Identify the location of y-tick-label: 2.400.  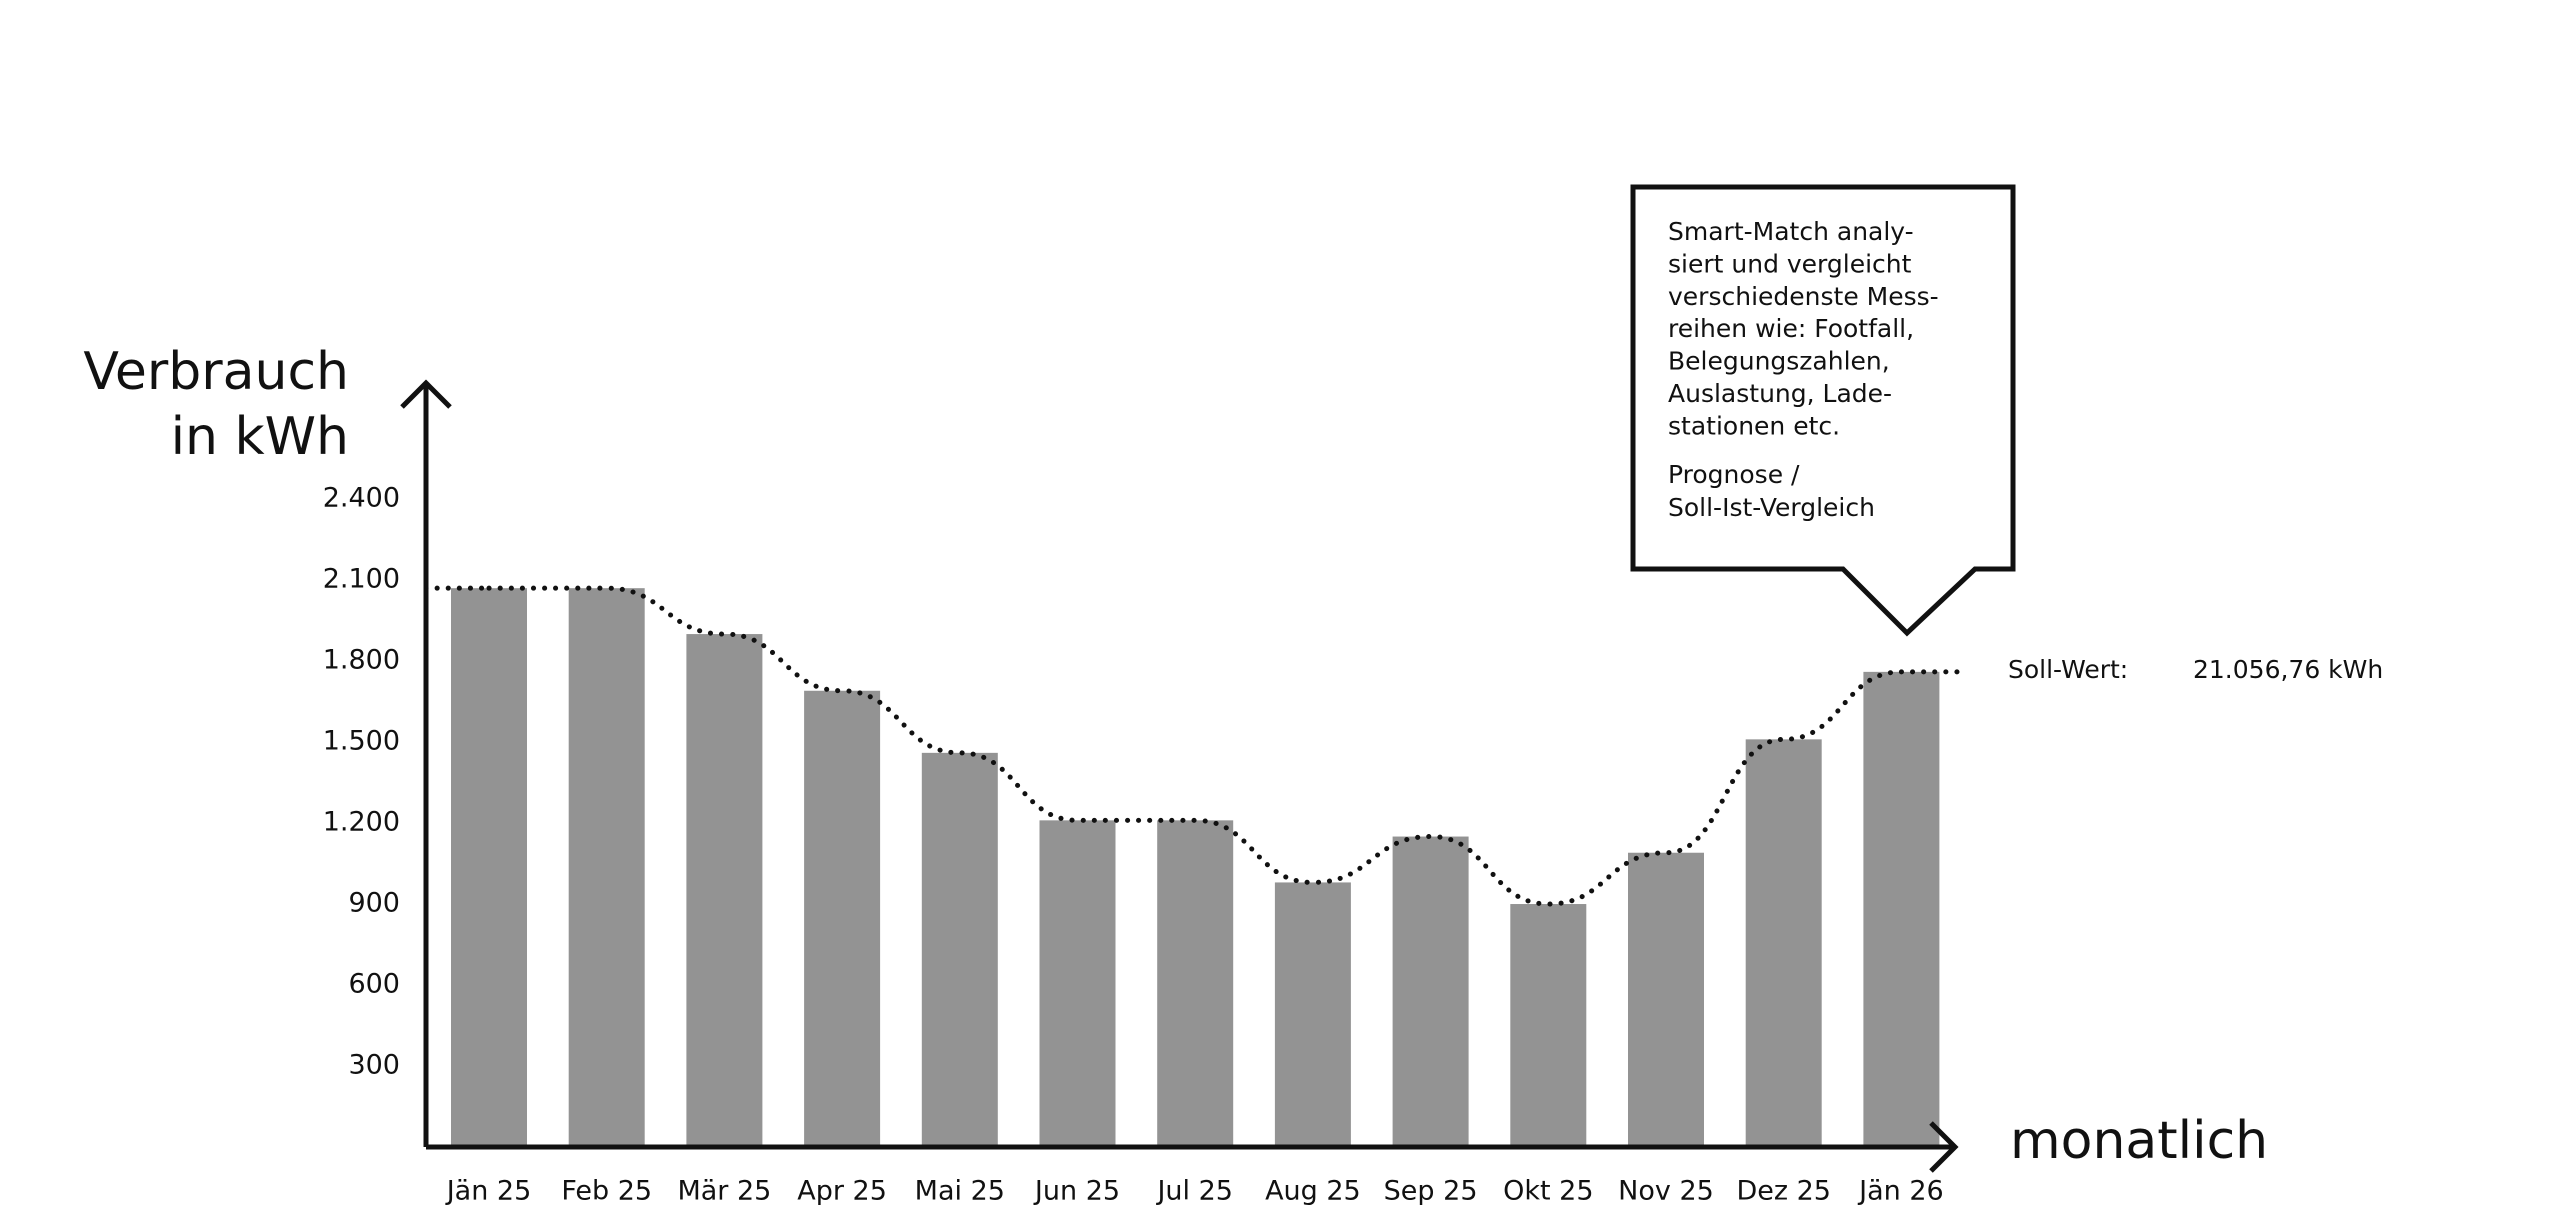
(361, 498).